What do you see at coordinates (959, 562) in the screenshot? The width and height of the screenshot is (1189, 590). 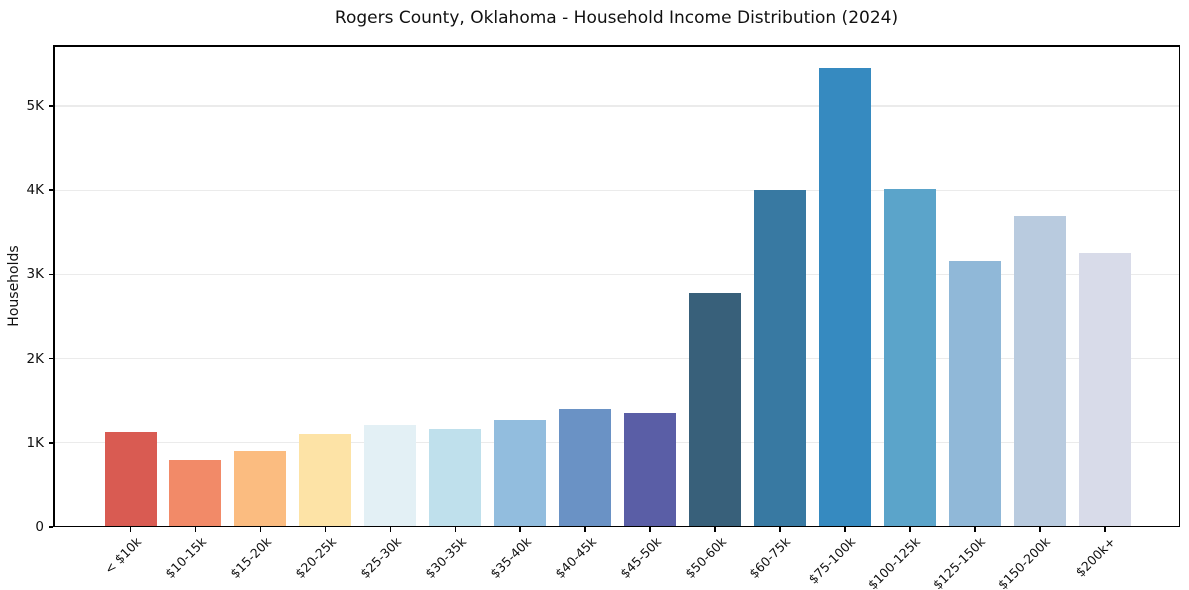 I see `x-tick-label: $125-150k` at bounding box center [959, 562].